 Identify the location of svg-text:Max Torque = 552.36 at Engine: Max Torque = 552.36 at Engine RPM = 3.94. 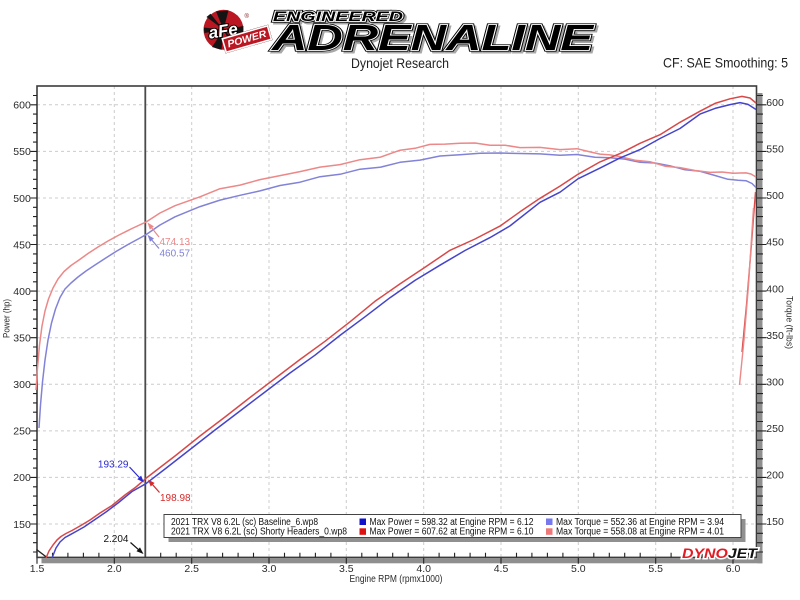
(640, 522).